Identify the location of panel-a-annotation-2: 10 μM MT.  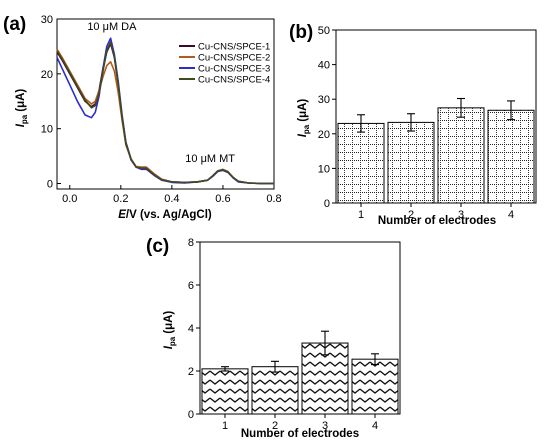
(210, 159).